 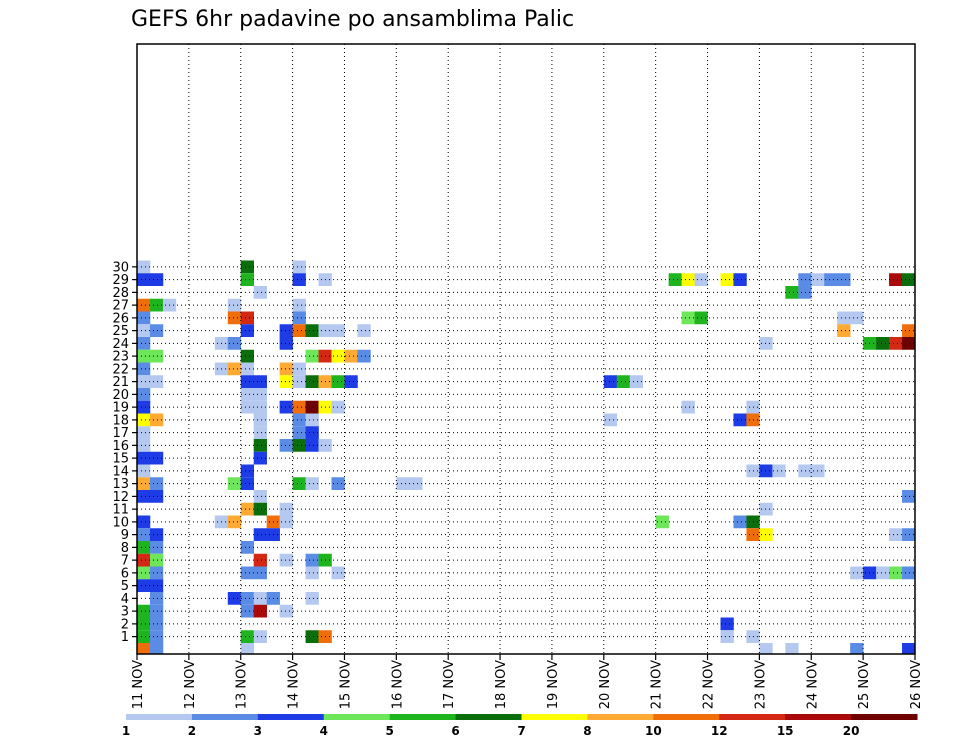 What do you see at coordinates (812, 684) in the screenshot?
I see `x-tick-label: 24 NOV` at bounding box center [812, 684].